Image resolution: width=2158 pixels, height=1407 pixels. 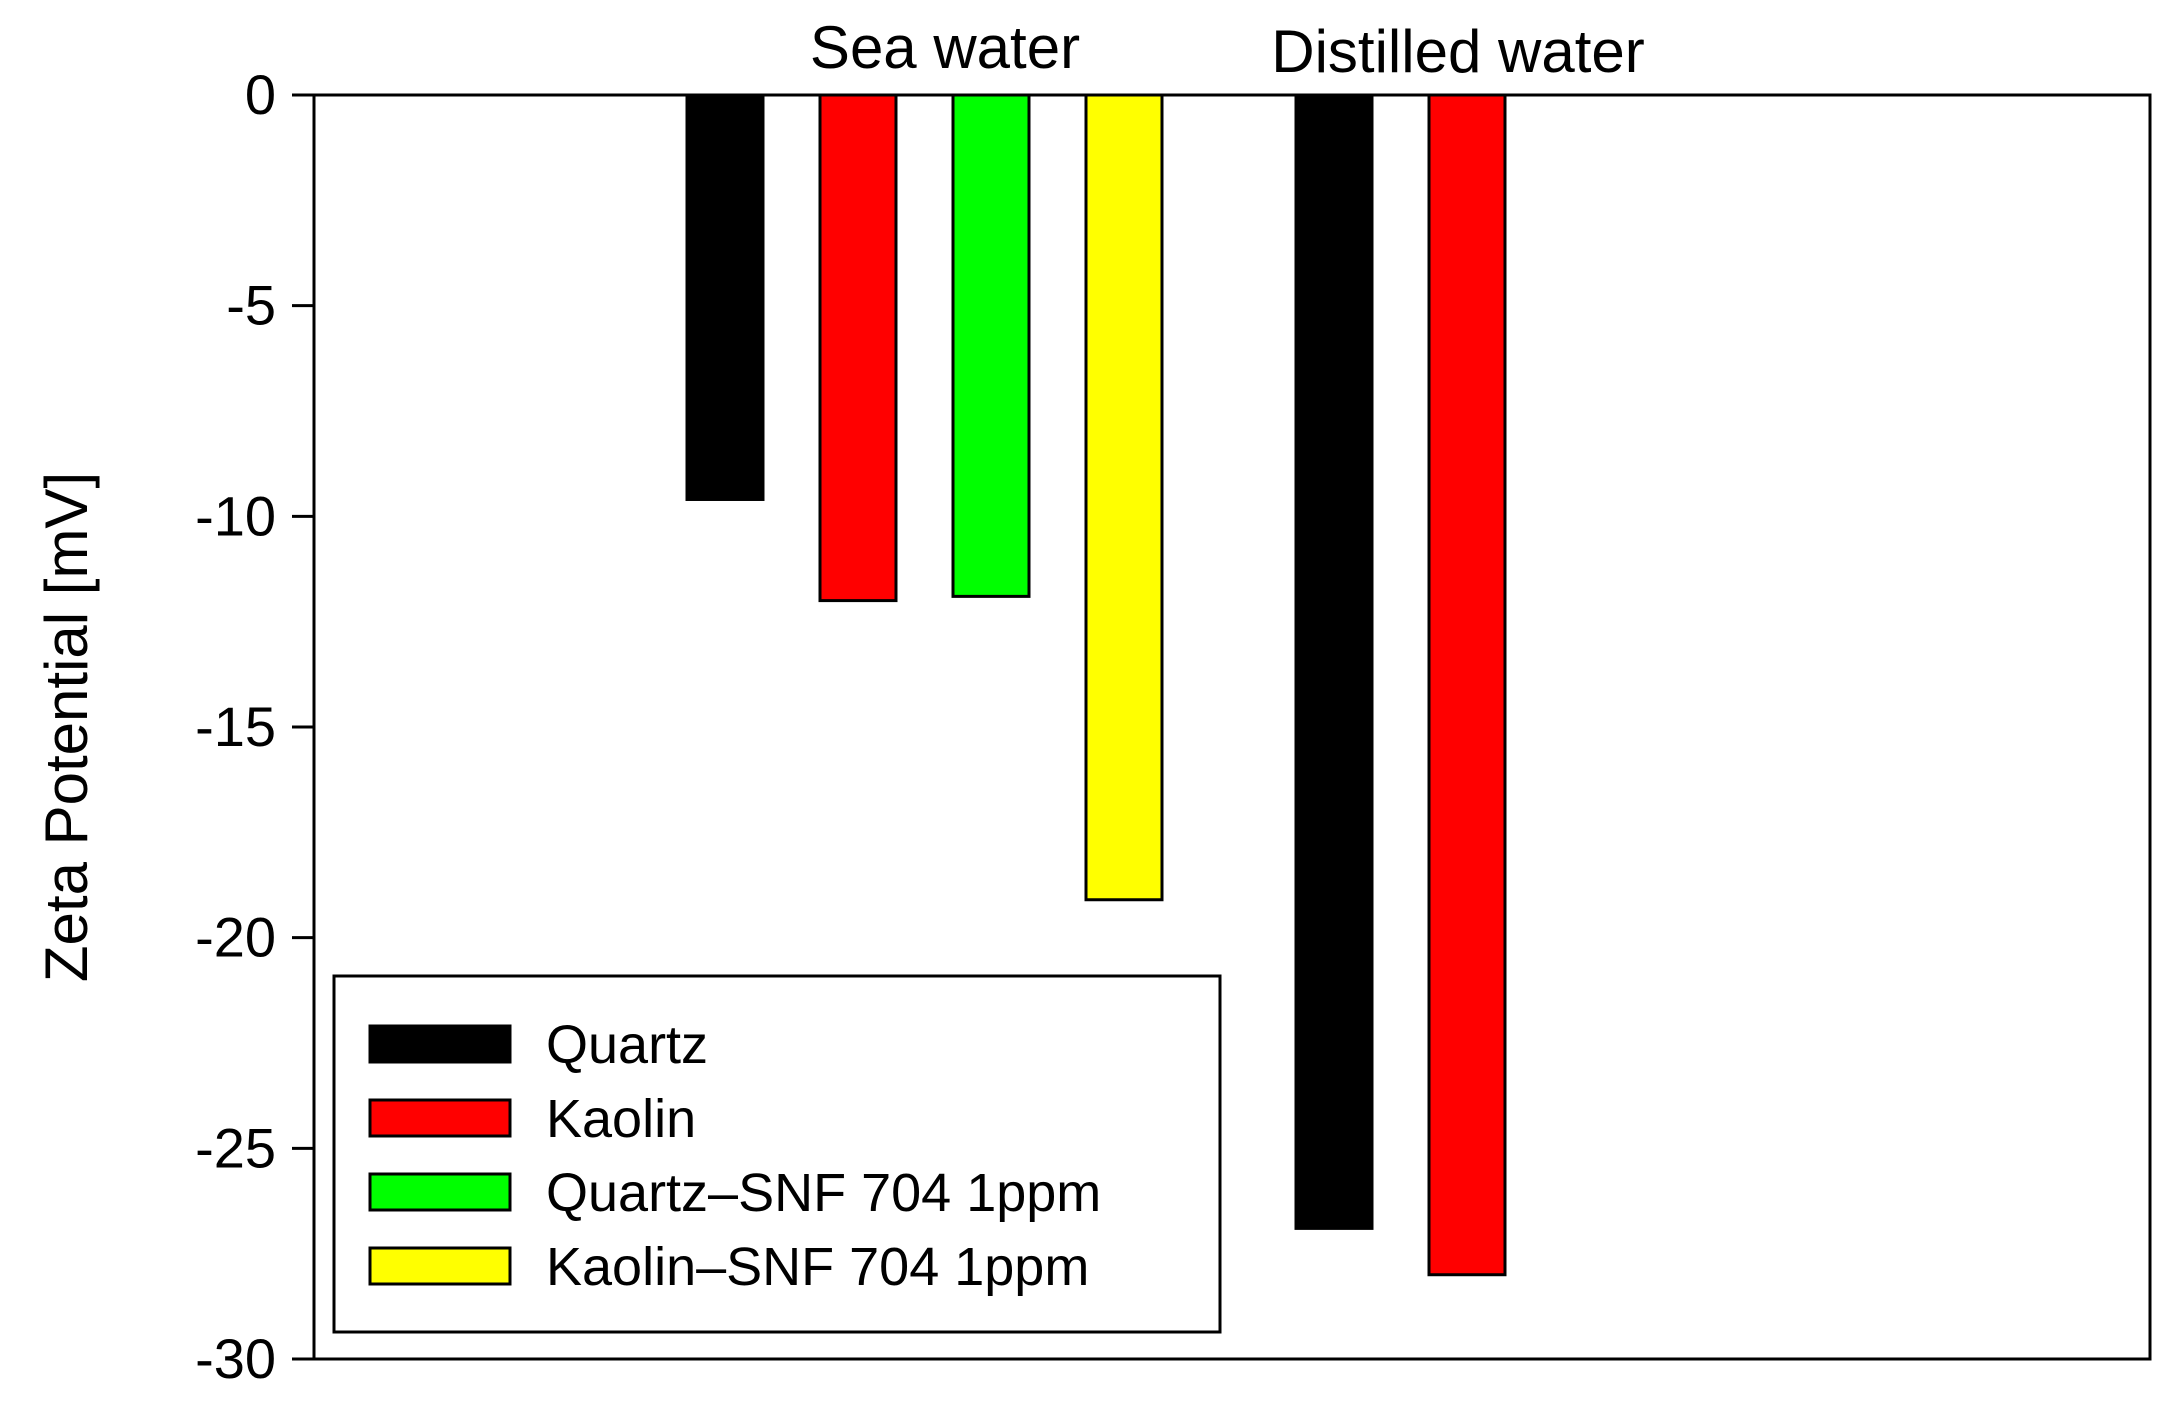 What do you see at coordinates (627, 1045) in the screenshot?
I see `legend-label: Quartz` at bounding box center [627, 1045].